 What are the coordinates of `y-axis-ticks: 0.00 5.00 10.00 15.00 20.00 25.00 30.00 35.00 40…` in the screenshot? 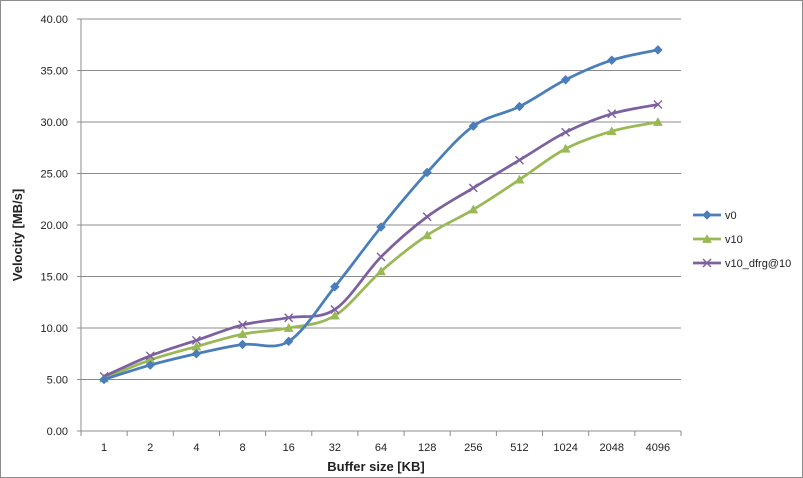 It's located at (60, 226).